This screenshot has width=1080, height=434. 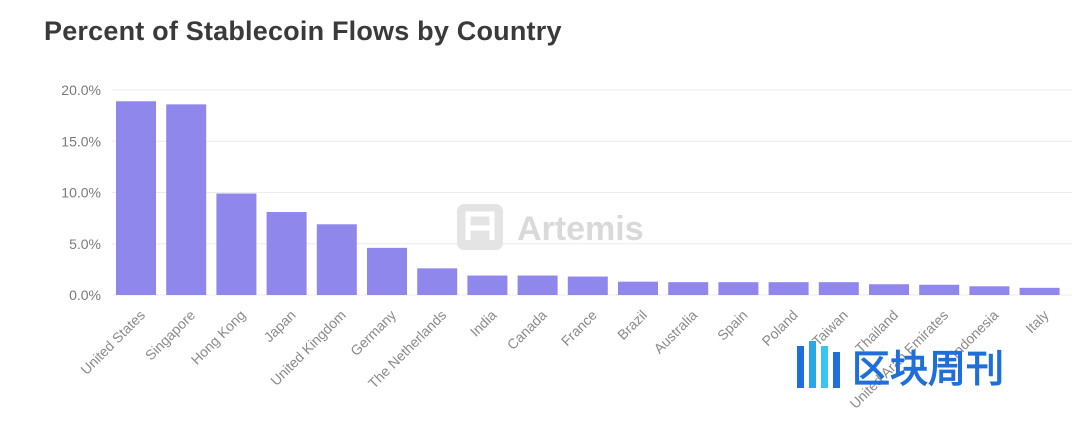 I want to click on x-tick-label: Brazil, so click(x=632, y=325).